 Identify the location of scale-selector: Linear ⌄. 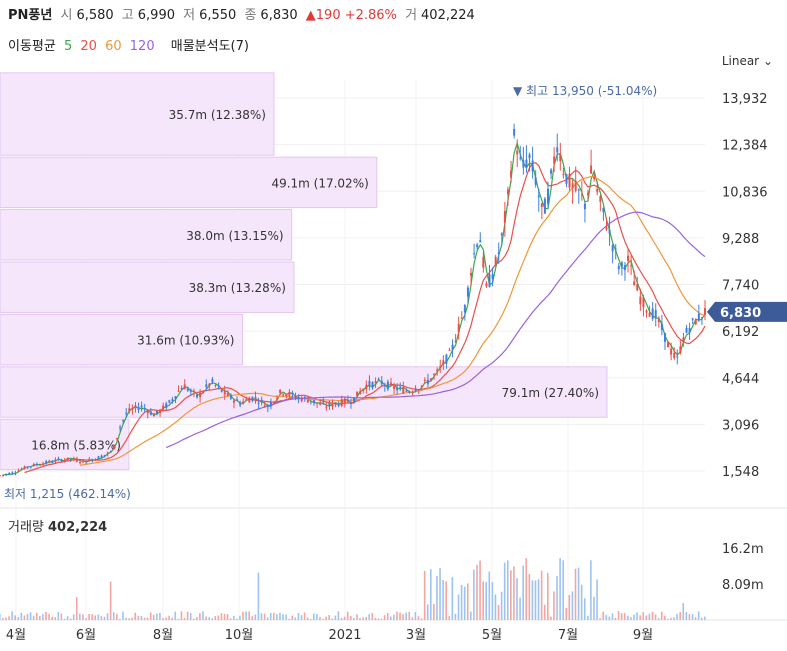
(747, 61).